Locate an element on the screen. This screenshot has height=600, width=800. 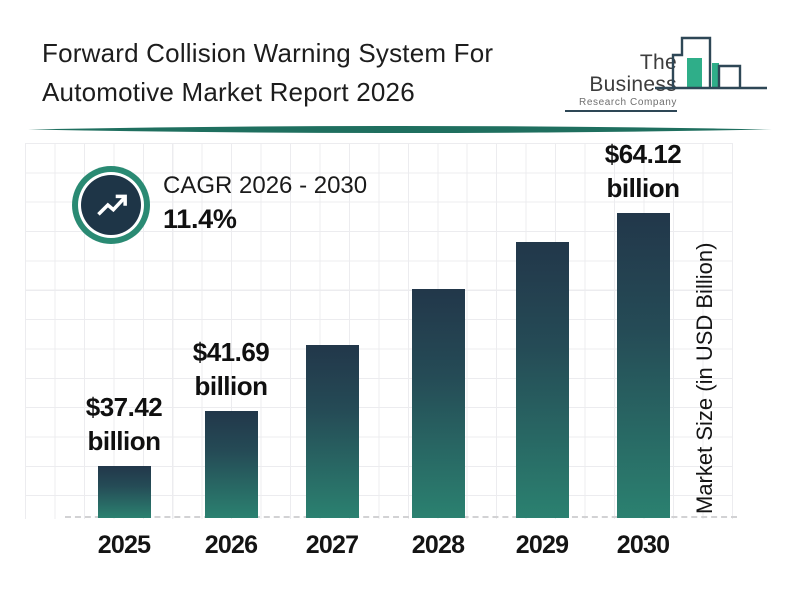
trend-up-icon is located at coordinates (111, 205).